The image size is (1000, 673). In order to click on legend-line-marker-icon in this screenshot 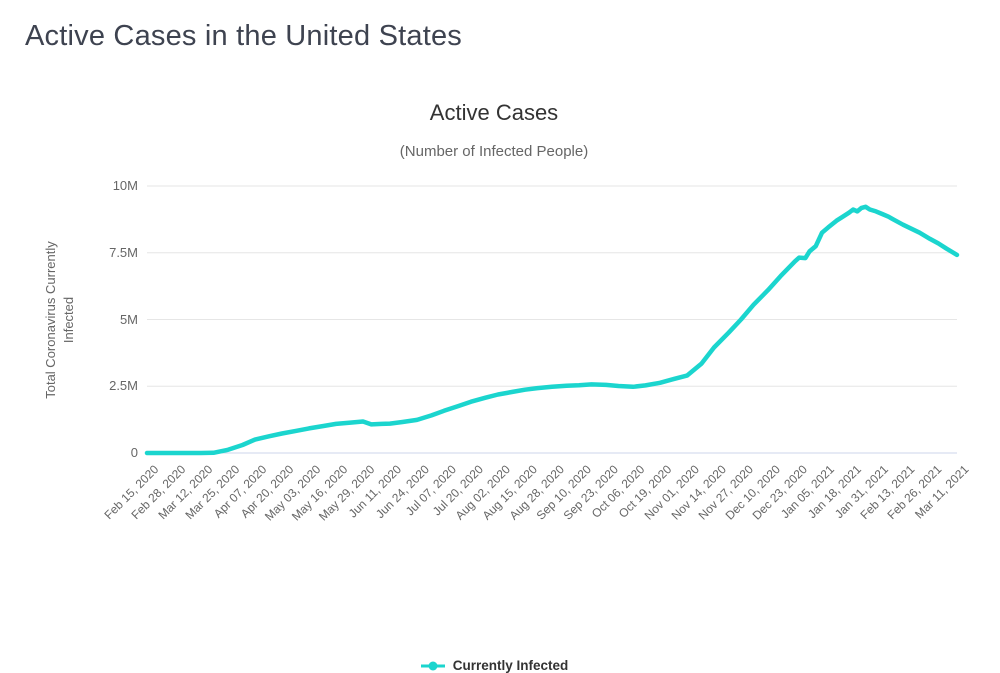, I will do `click(432, 665)`.